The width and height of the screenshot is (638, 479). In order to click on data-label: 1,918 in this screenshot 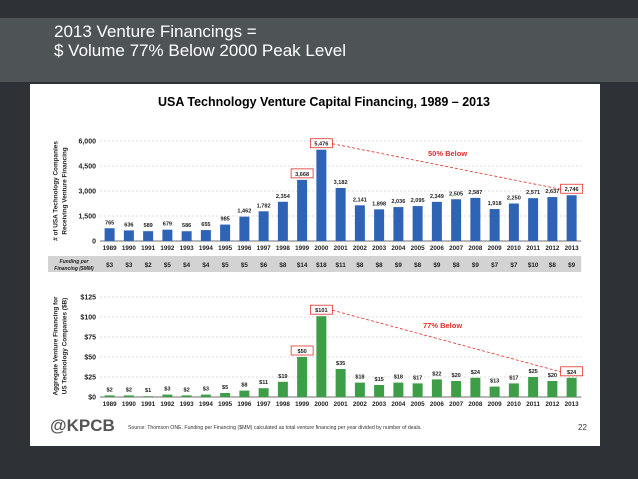, I will do `click(495, 204)`.